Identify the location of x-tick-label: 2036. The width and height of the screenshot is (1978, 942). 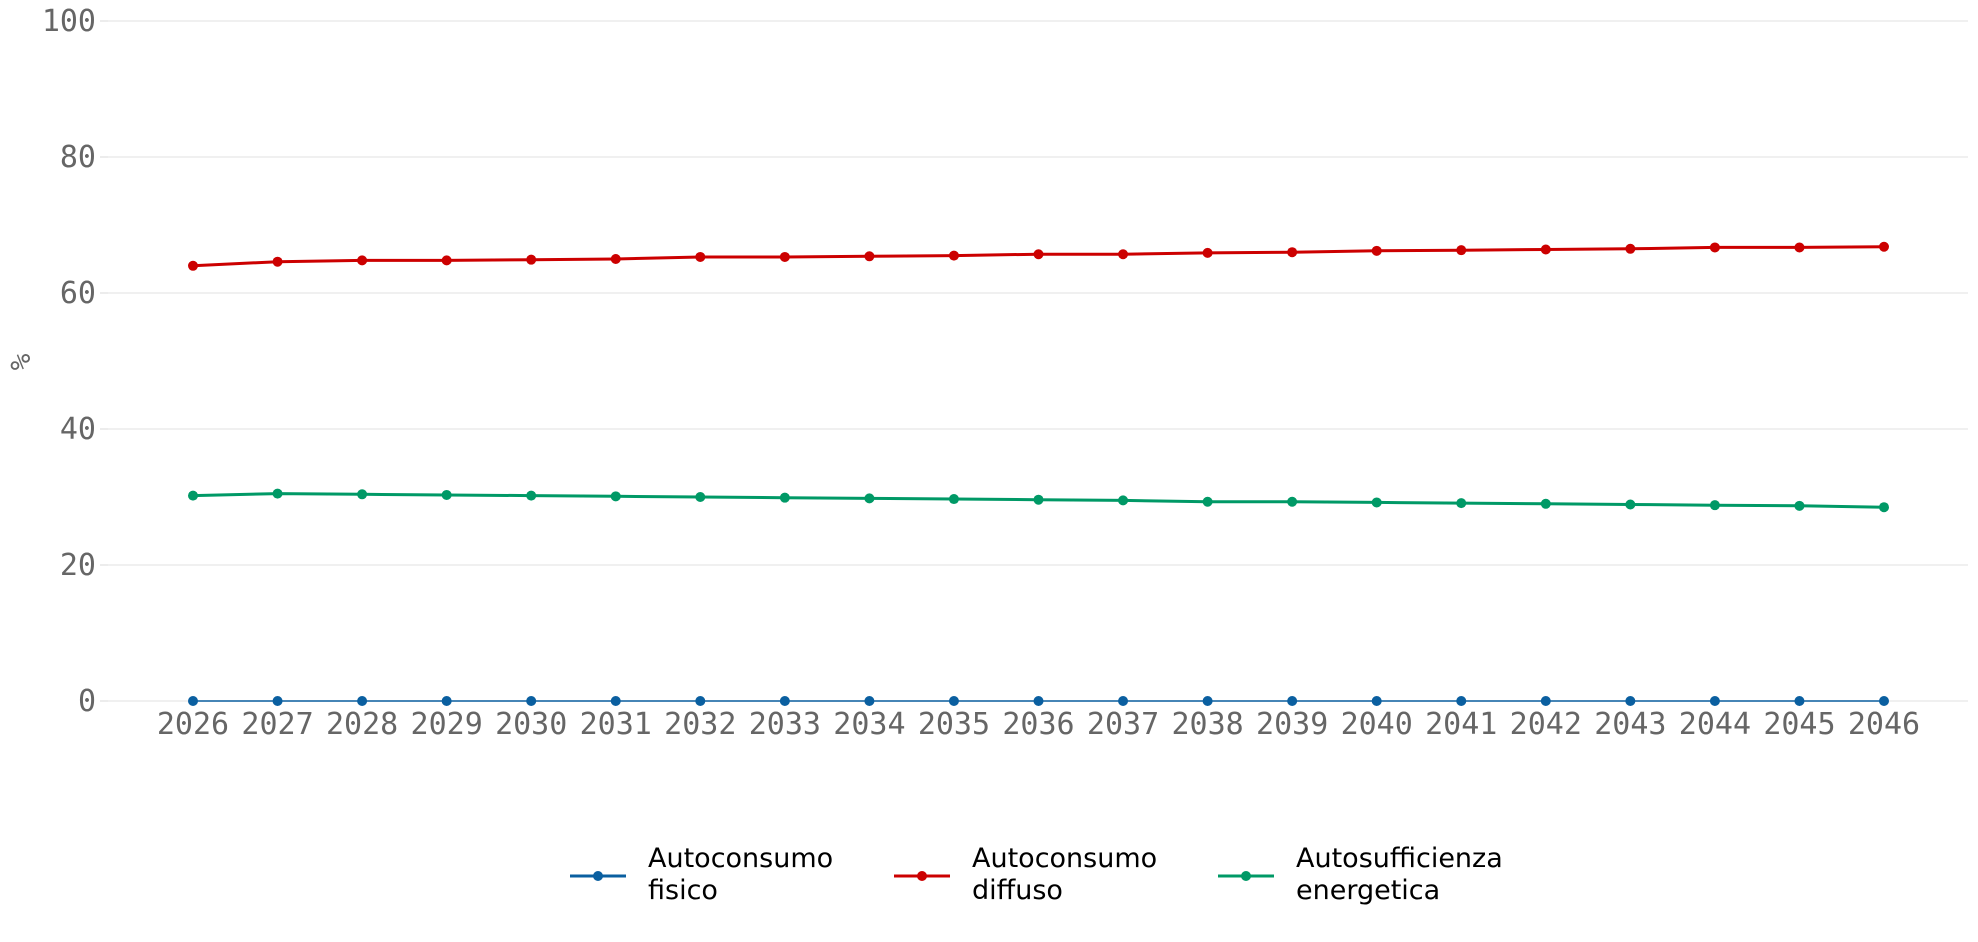
(1038, 724).